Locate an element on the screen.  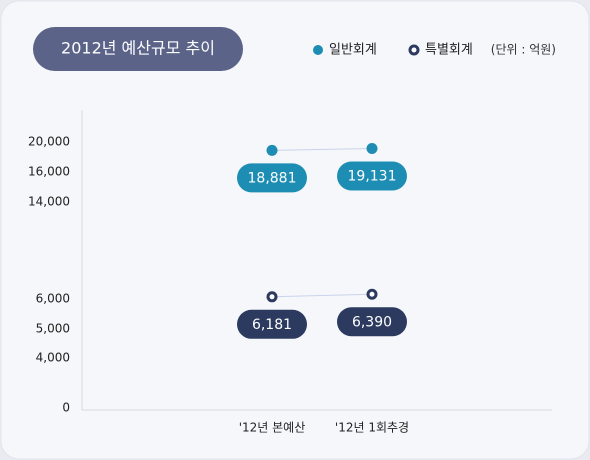
legend-label: 일반회계 is located at coordinates (353, 50).